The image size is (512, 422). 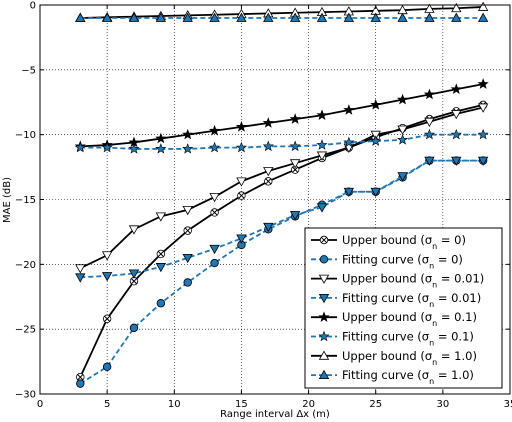 I want to click on legend-entry: Fitting curve (σn = 0.01), so click(x=396, y=300).